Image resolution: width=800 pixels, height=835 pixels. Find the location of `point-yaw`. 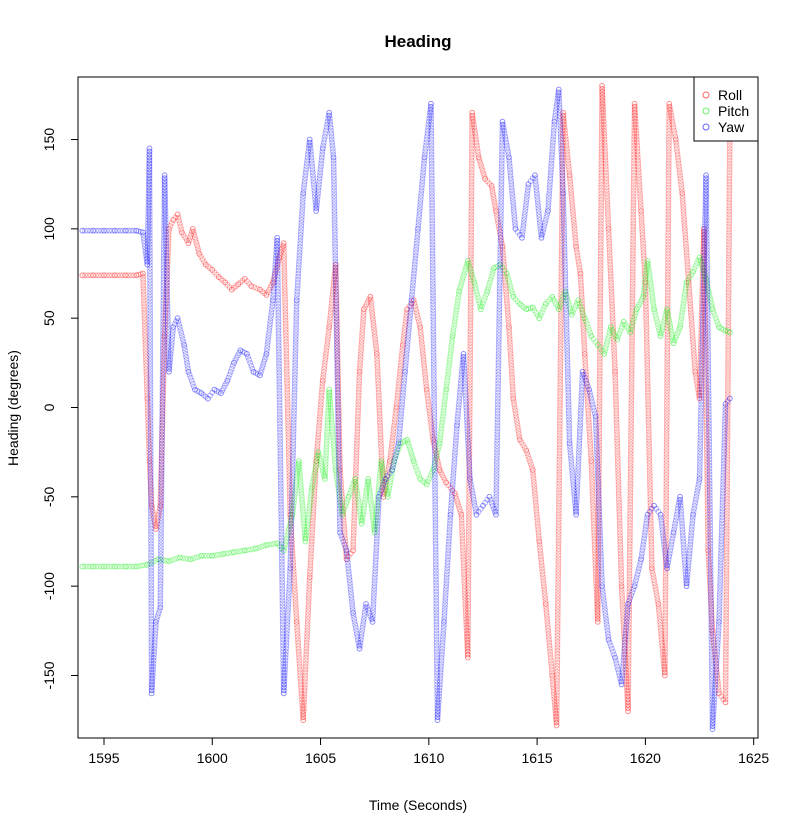

point-yaw is located at coordinates (230, 371).